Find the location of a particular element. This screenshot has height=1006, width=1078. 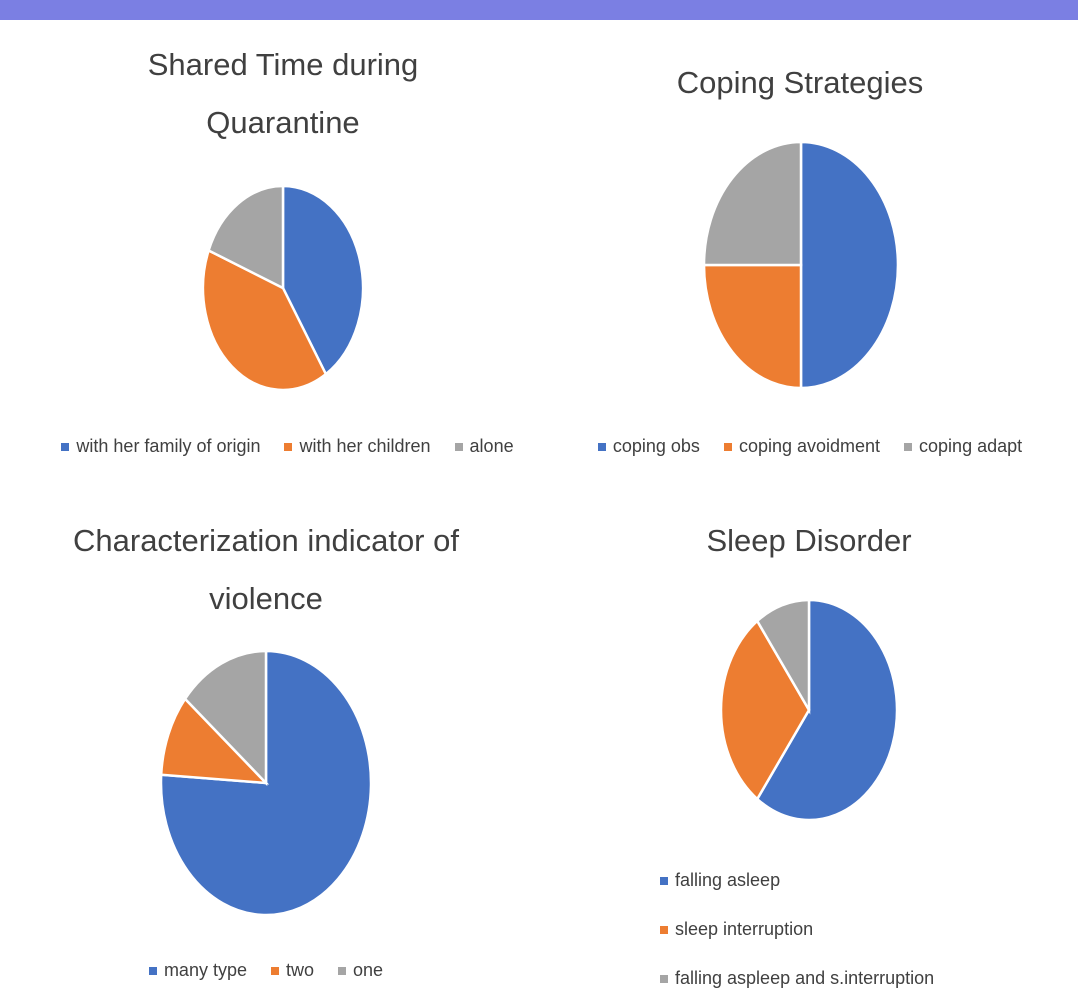

legend-entry: alone is located at coordinates (484, 446).